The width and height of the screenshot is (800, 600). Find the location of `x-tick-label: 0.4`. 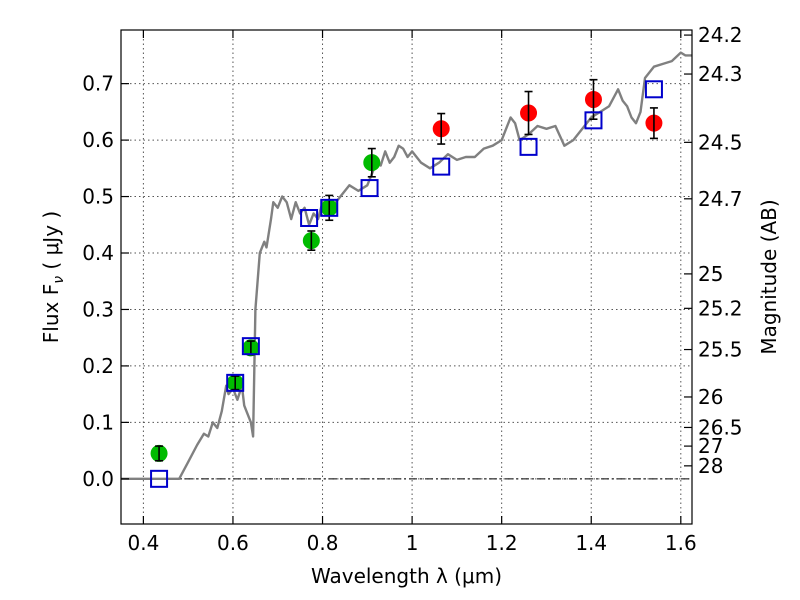

x-tick-label: 0.4 is located at coordinates (143, 543).